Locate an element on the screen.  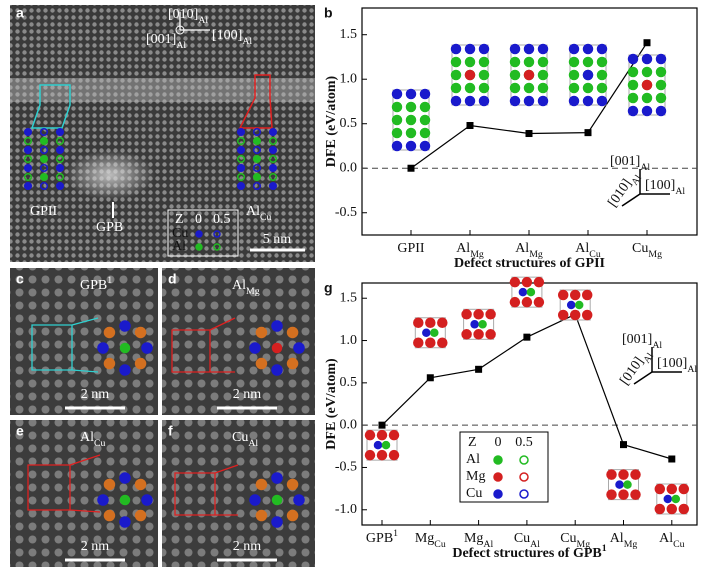
x-axis-label: Defect structures of GPII is located at coordinates (529, 263).